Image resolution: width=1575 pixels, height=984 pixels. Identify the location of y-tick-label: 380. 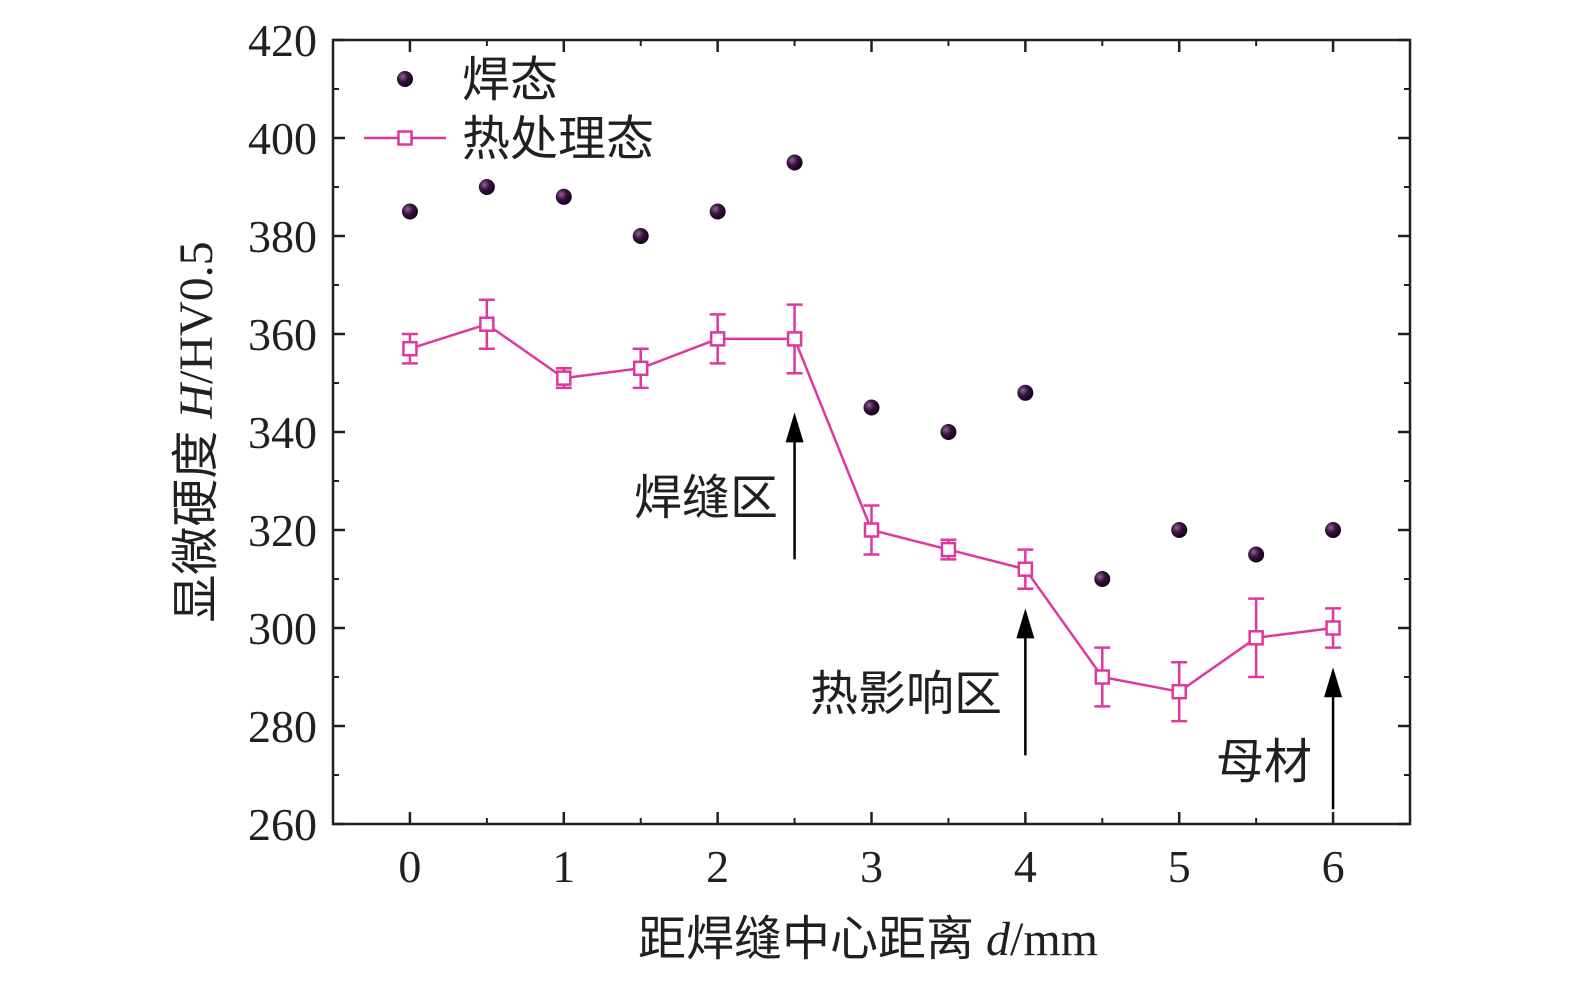
(282, 236).